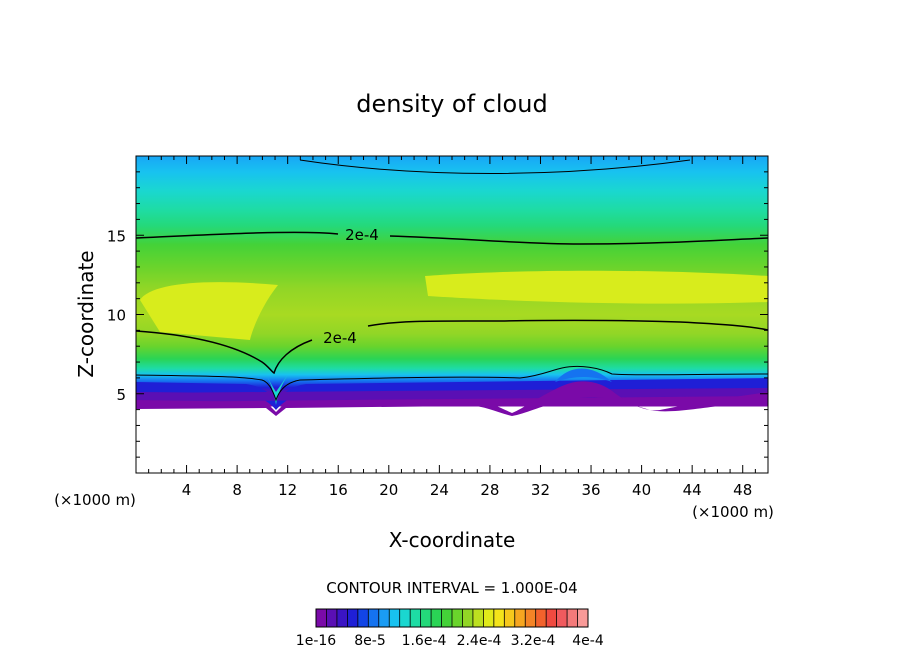 This screenshot has width=904, height=654. I want to click on blue-band, so click(452, 394).